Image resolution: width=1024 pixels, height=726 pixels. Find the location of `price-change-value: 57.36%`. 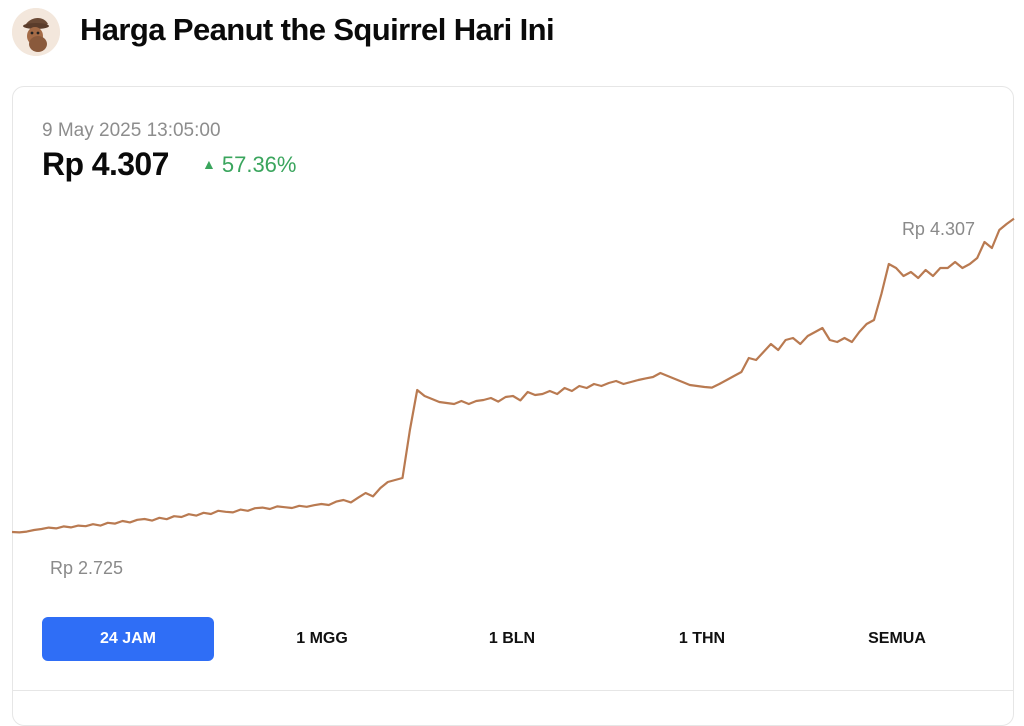

price-change-value: 57.36% is located at coordinates (259, 164).